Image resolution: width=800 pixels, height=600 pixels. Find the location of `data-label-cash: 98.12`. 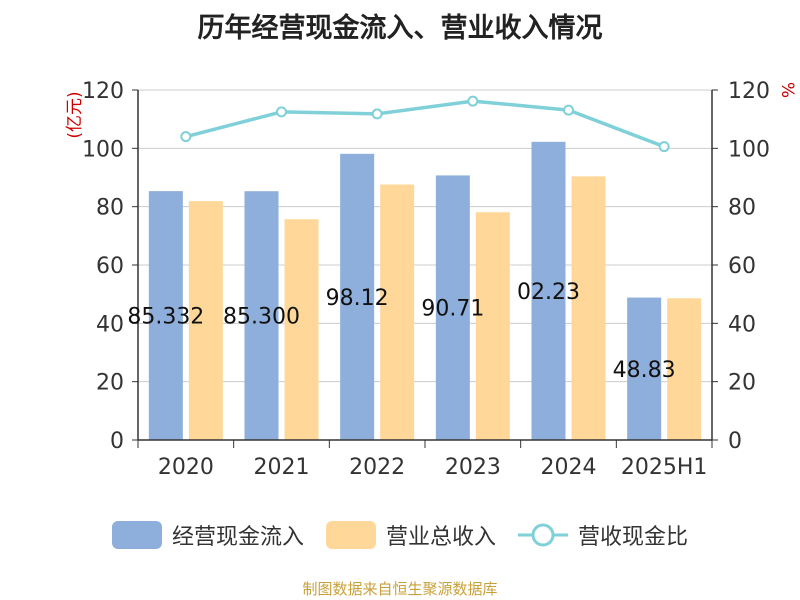

data-label-cash: 98.12 is located at coordinates (357, 298).